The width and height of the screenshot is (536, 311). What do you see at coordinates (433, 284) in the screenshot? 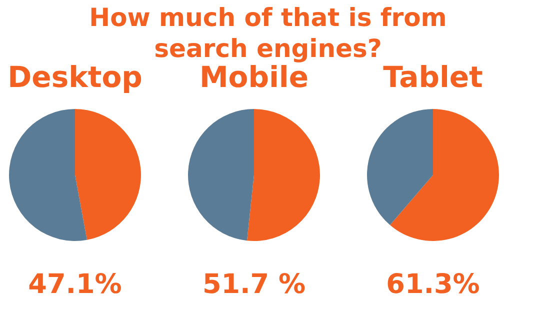
I see `data-label: 61.3%` at bounding box center [433, 284].